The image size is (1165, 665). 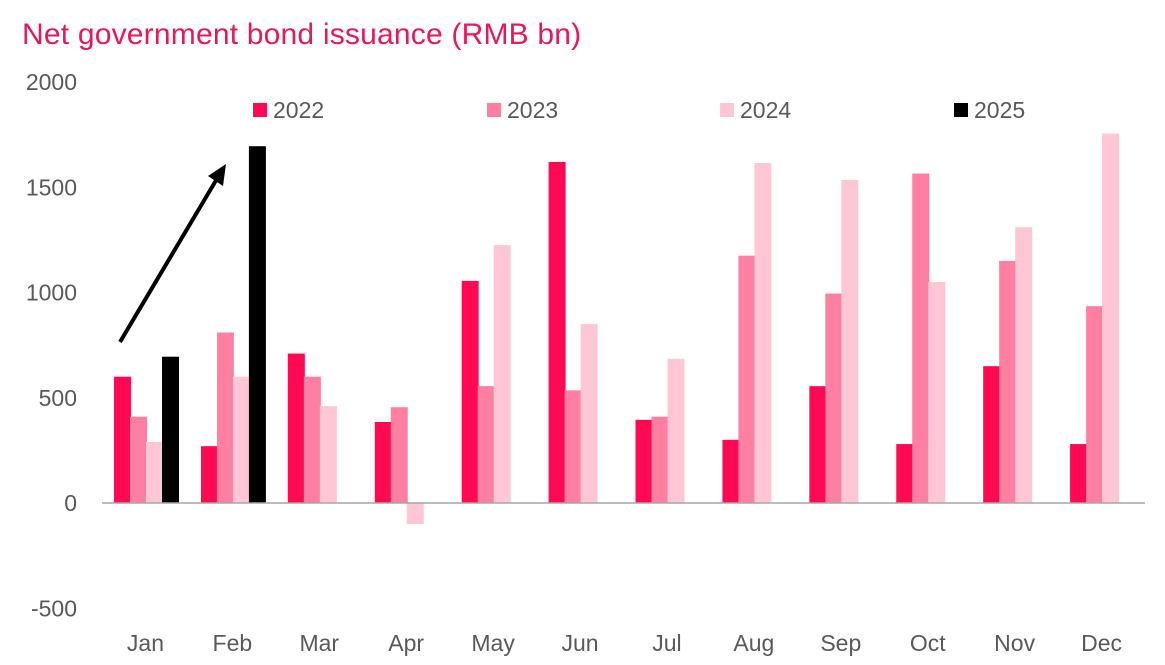 What do you see at coordinates (233, 643) in the screenshot?
I see `x-tick-label: Feb` at bounding box center [233, 643].